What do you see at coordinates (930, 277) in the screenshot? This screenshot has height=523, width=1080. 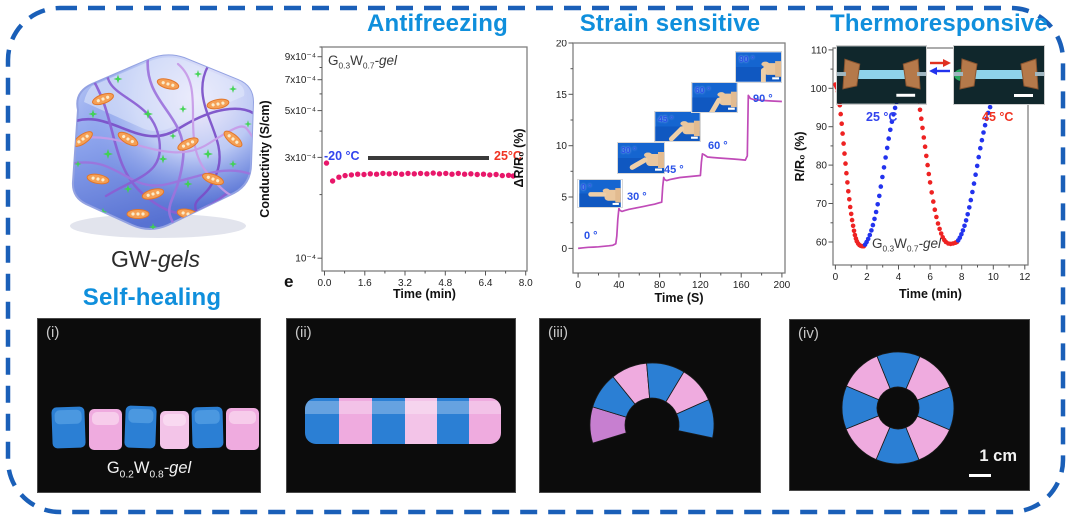 I see `svg-text: 6` at bounding box center [930, 277].